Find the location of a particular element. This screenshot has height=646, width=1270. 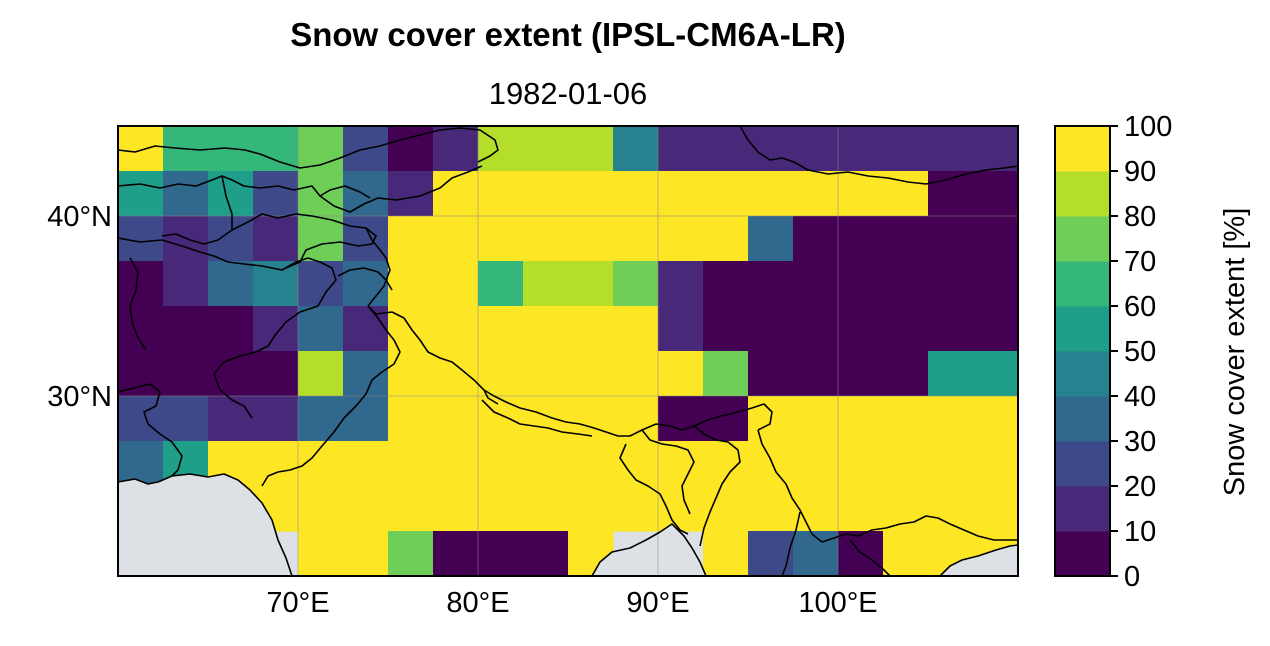

border-iran-afghanistan is located at coordinates (138, 304).